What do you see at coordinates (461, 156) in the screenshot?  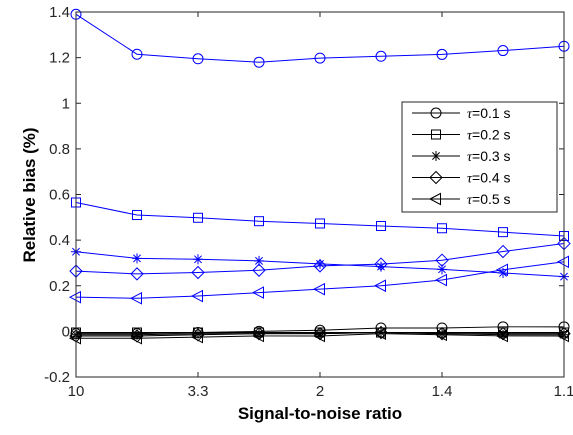 I see `legend-item: τ=0.3 s` at bounding box center [461, 156].